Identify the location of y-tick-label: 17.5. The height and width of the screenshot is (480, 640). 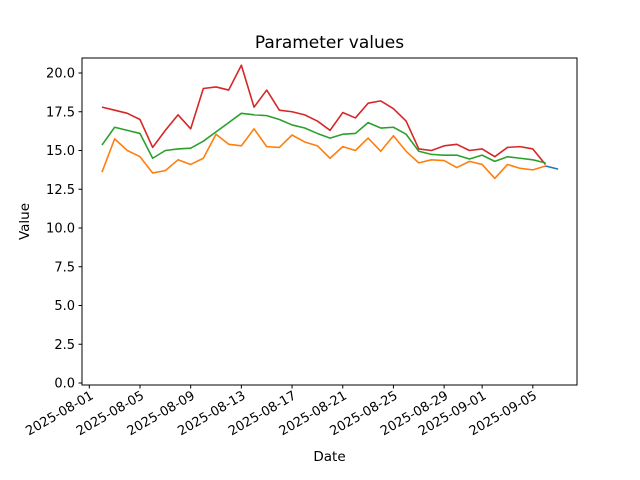
(60, 112).